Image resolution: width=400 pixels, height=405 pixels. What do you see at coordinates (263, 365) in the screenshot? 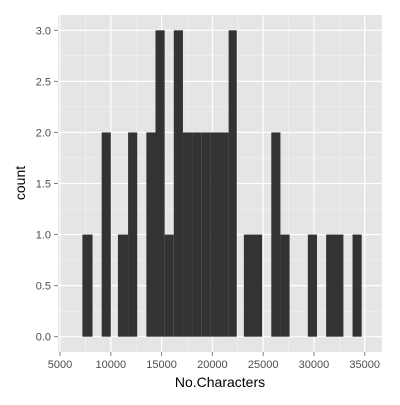
I see `x-tick-label: 25000` at bounding box center [263, 365].